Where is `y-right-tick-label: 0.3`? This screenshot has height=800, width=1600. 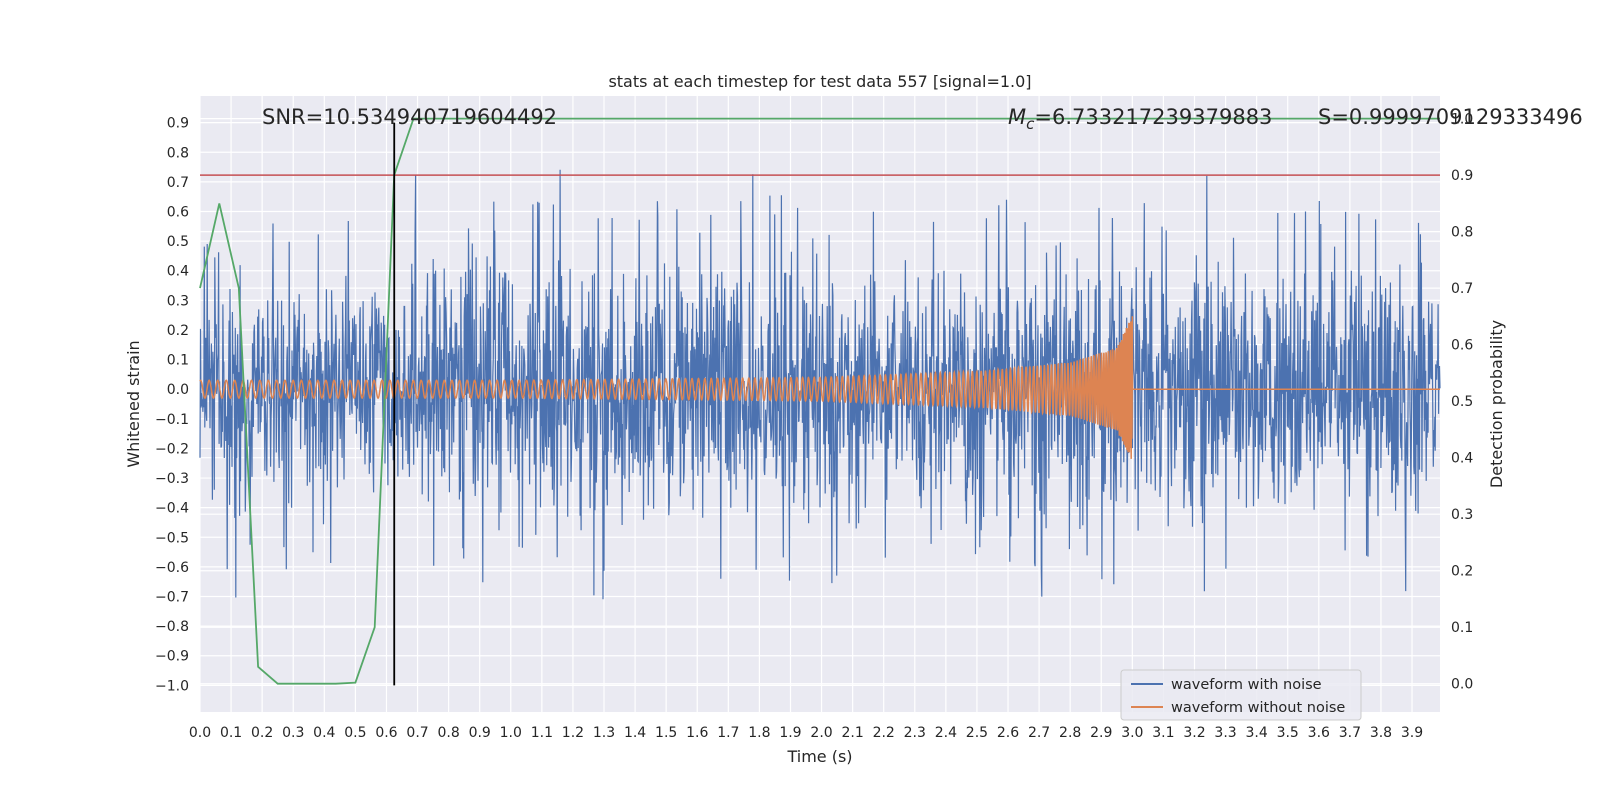
y-right-tick-label: 0.3 is located at coordinates (1462, 515).